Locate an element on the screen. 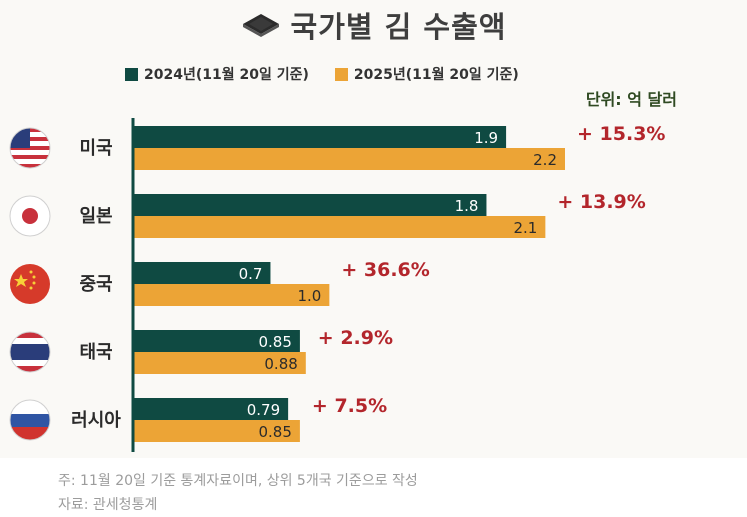  data-label: 0.79 is located at coordinates (263, 410).